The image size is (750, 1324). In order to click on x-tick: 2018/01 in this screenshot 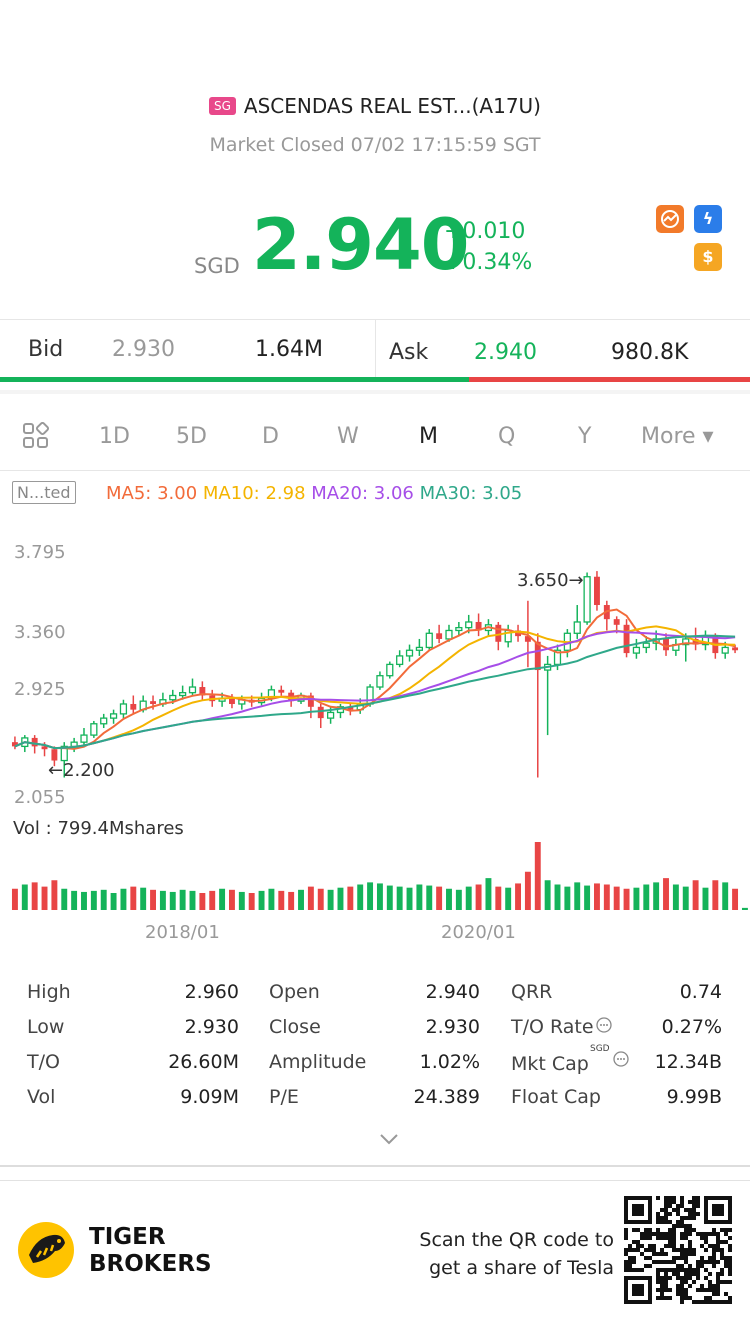, I will do `click(182, 932)`.